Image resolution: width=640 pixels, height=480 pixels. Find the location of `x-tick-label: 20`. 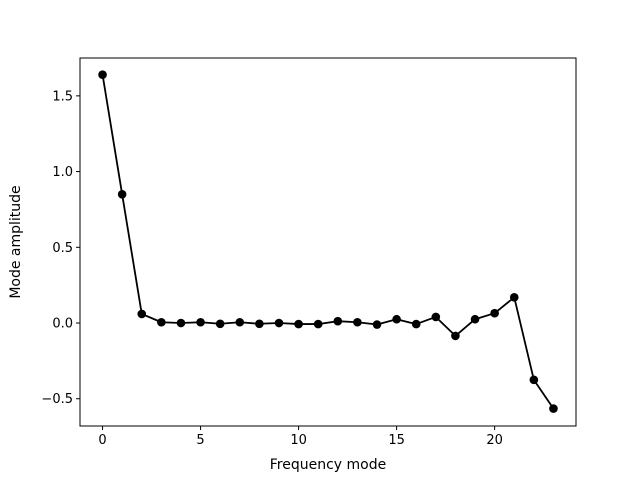

x-tick-label: 20 is located at coordinates (494, 440).